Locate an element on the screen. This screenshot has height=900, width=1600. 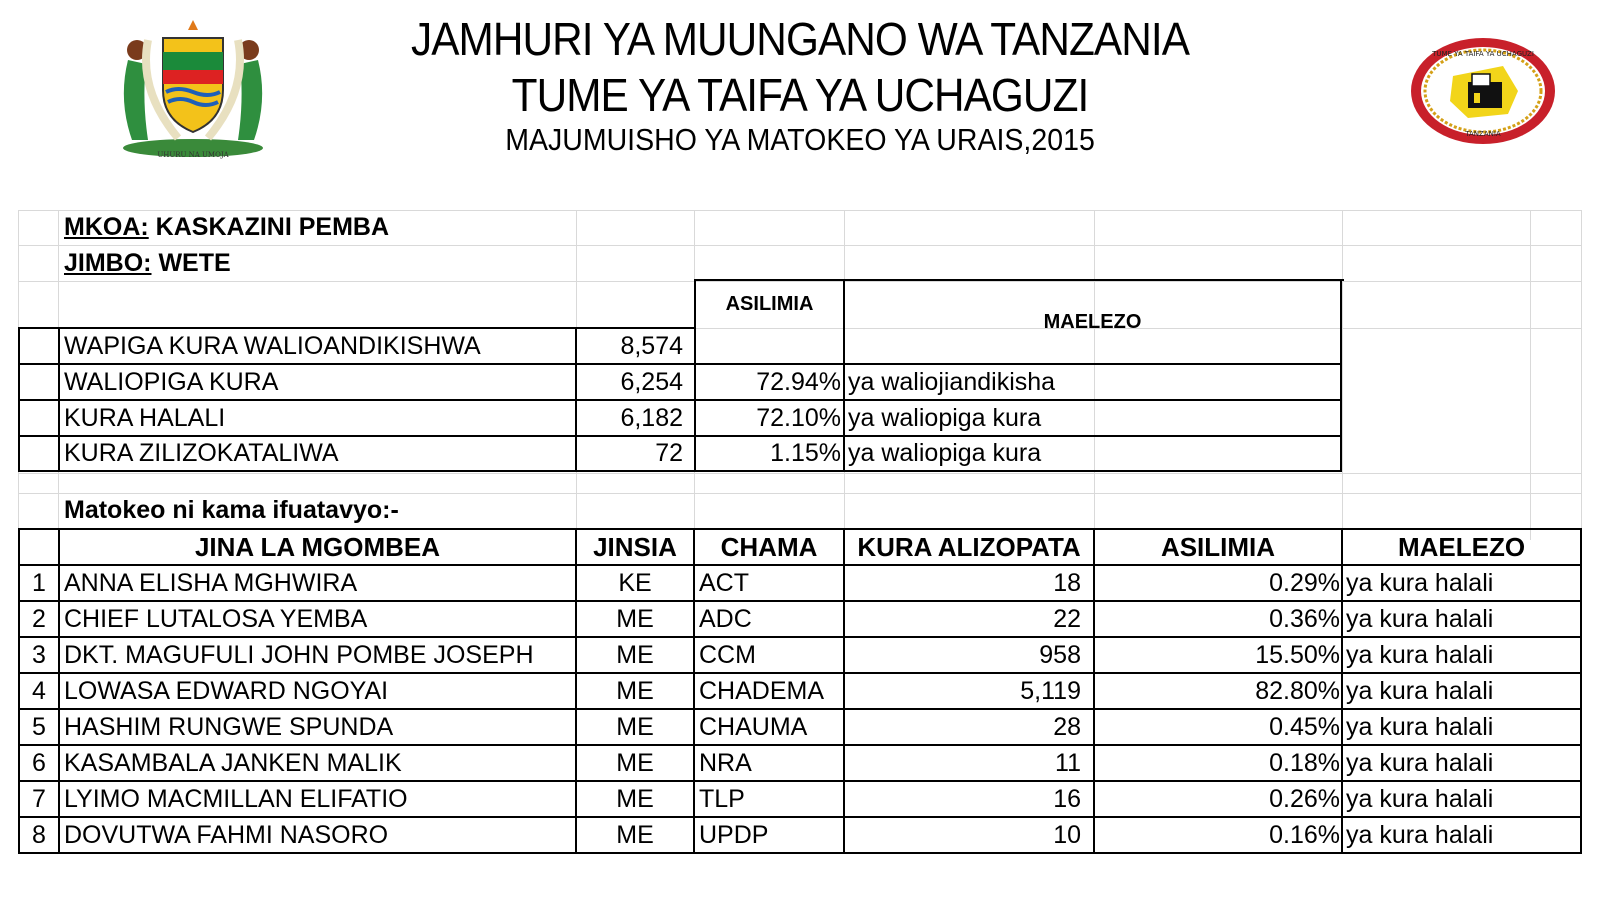
summary-label: WAPIGA KURA WALIOANDIKISHWA is located at coordinates (272, 345).